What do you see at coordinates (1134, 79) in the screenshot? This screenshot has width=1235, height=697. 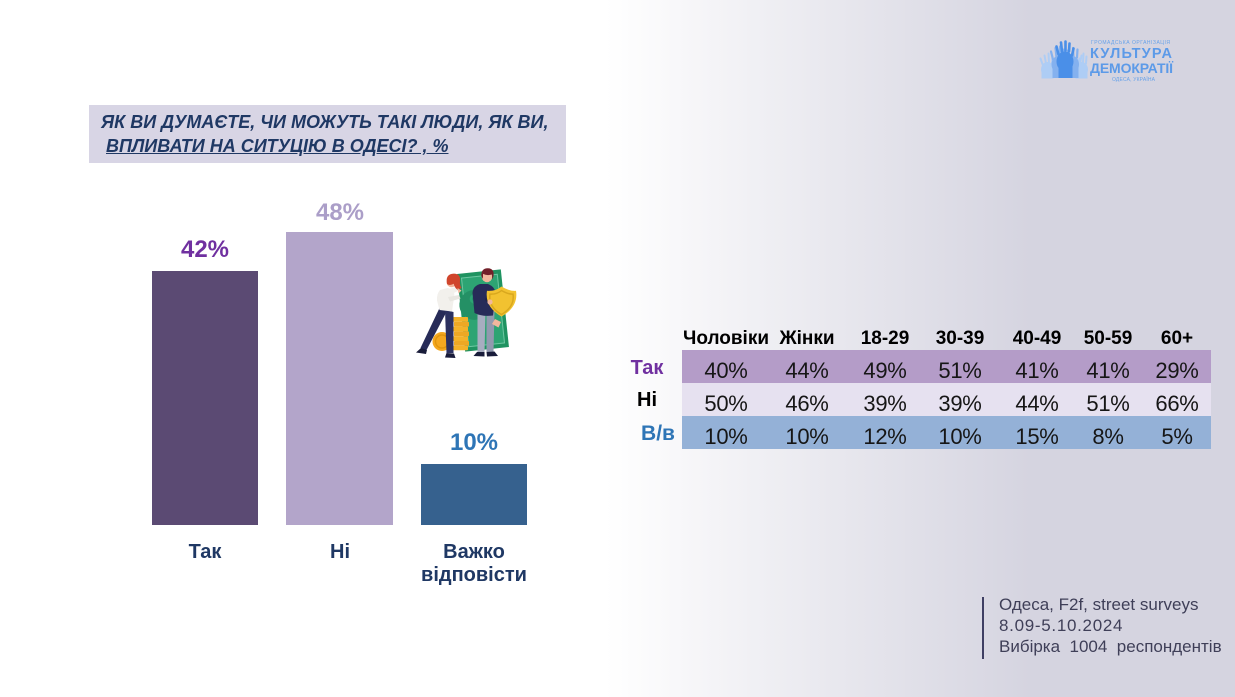 I see `svg-text: ОДЕСА, УКРАЇНА` at bounding box center [1134, 79].